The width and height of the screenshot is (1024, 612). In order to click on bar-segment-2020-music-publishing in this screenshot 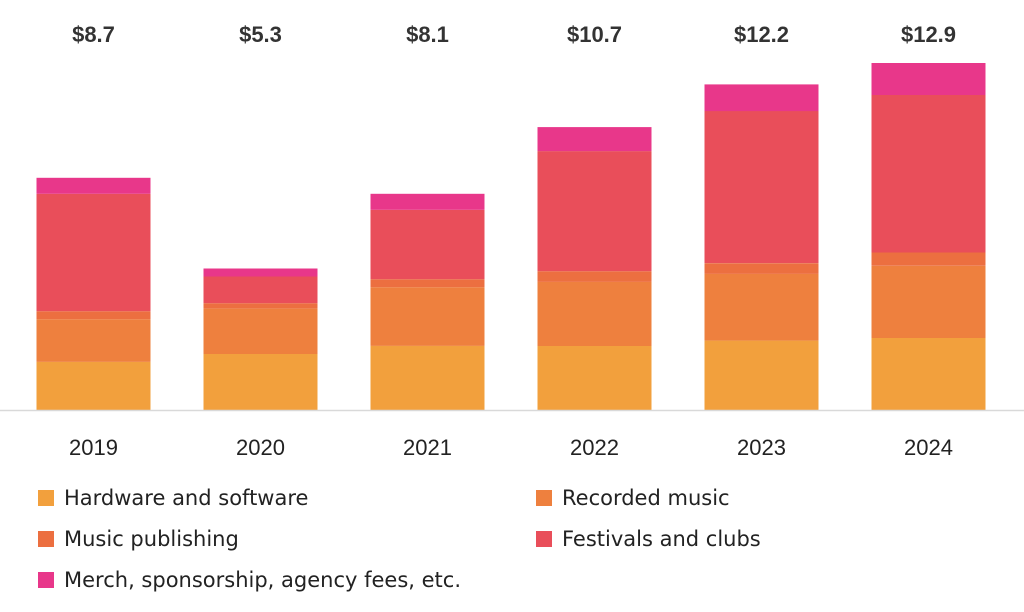, I will do `click(260, 306)`.